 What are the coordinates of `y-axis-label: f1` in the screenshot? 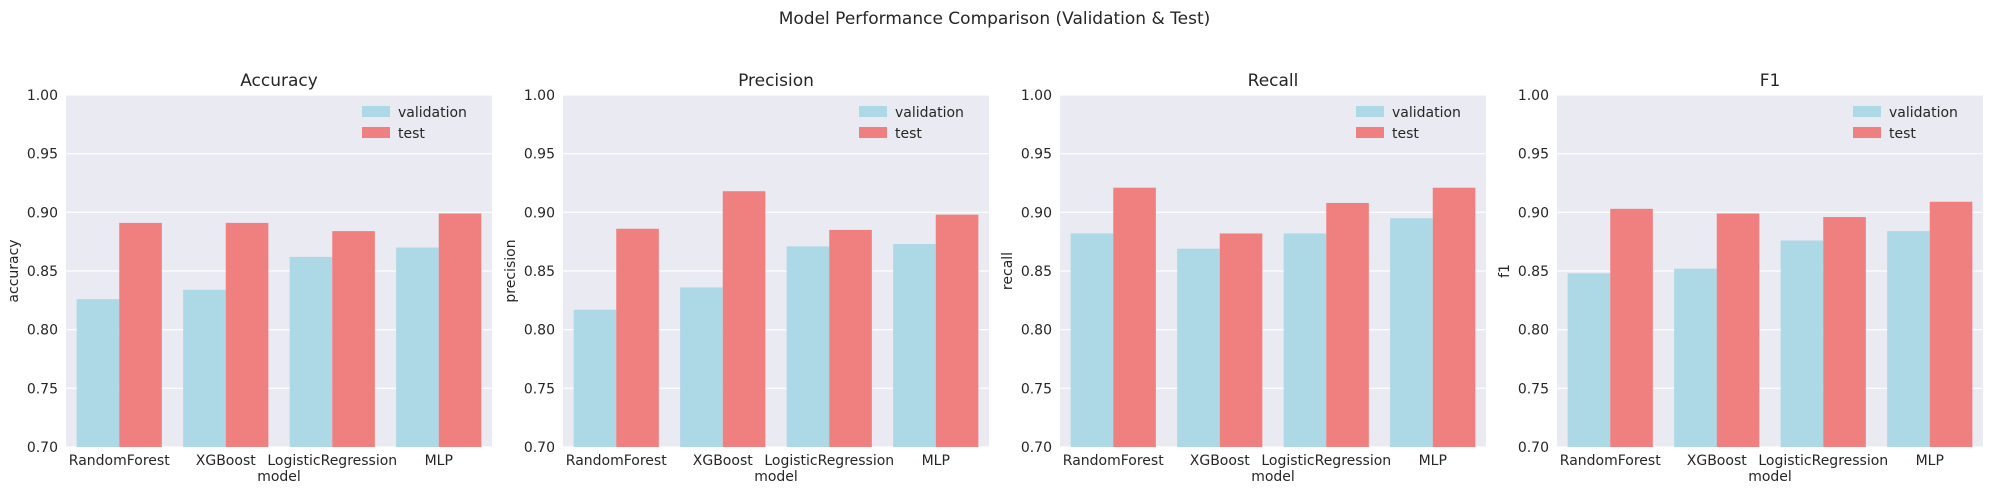 It's located at (1505, 271).